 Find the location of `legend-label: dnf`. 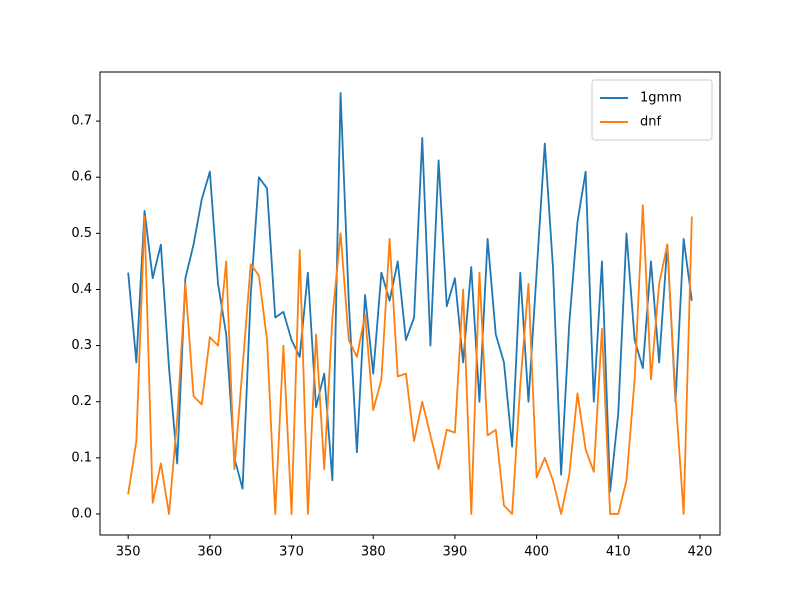

legend-label: dnf is located at coordinates (650, 122).